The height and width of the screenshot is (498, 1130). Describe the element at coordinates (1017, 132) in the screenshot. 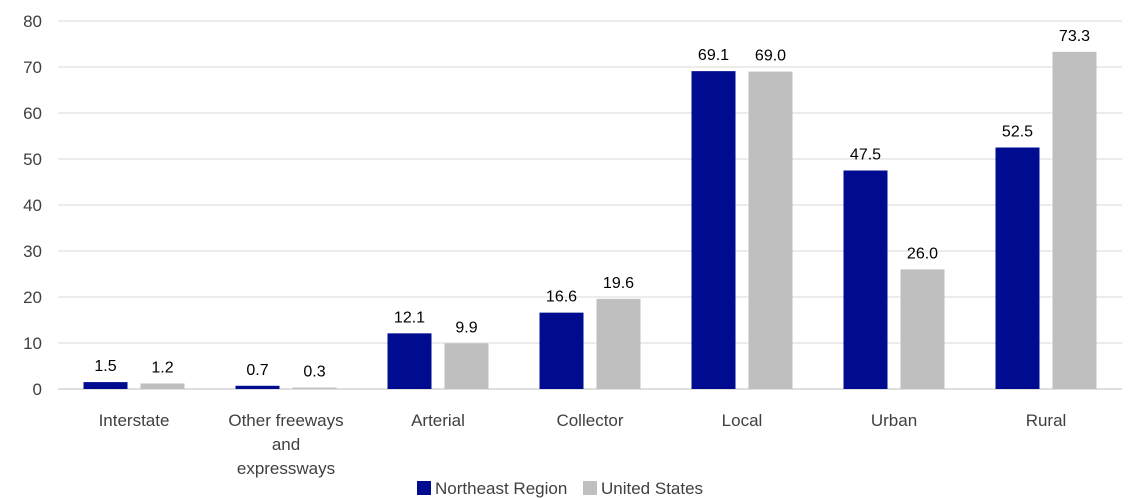

I see `data-label: 52.5` at that location.